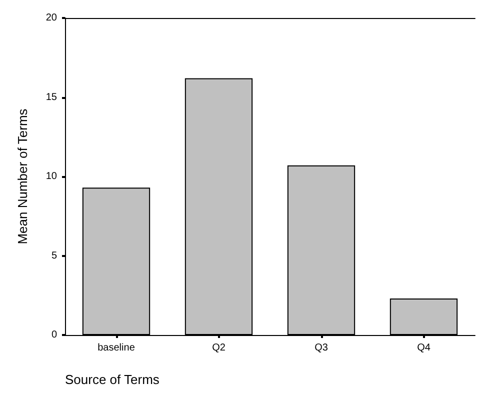 Image resolution: width=485 pixels, height=402 pixels. Describe the element at coordinates (321, 348) in the screenshot. I see `x-tick-label: Q3` at that location.